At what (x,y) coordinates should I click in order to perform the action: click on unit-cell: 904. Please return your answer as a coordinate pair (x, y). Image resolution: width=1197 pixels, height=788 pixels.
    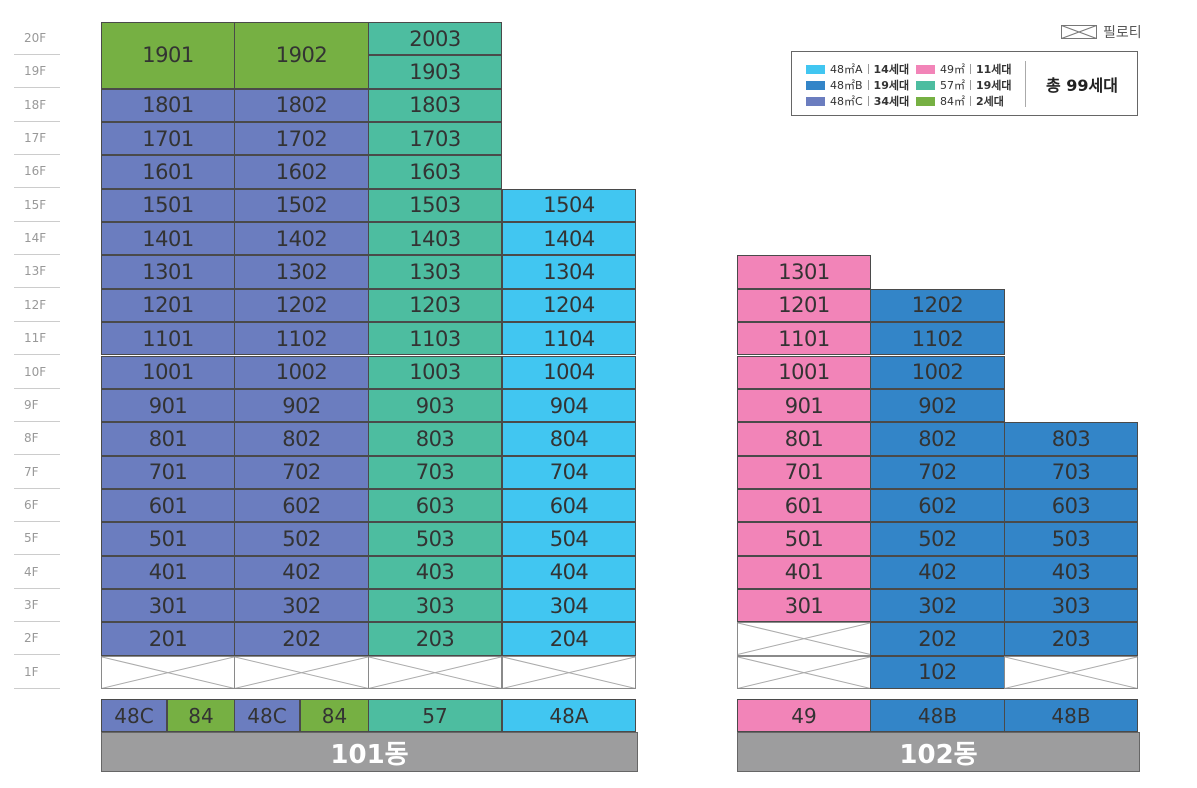
    Looking at the image, I should click on (569, 405).